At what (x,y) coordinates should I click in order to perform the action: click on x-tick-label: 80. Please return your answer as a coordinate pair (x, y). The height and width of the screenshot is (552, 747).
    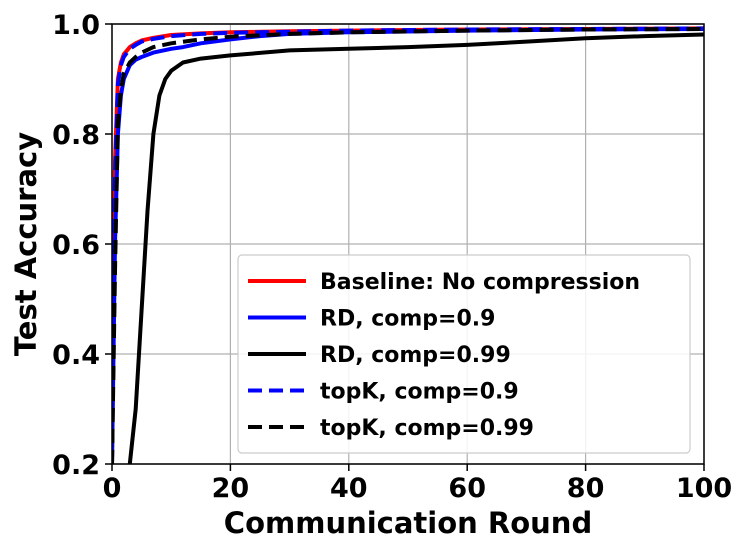
    Looking at the image, I should click on (586, 488).